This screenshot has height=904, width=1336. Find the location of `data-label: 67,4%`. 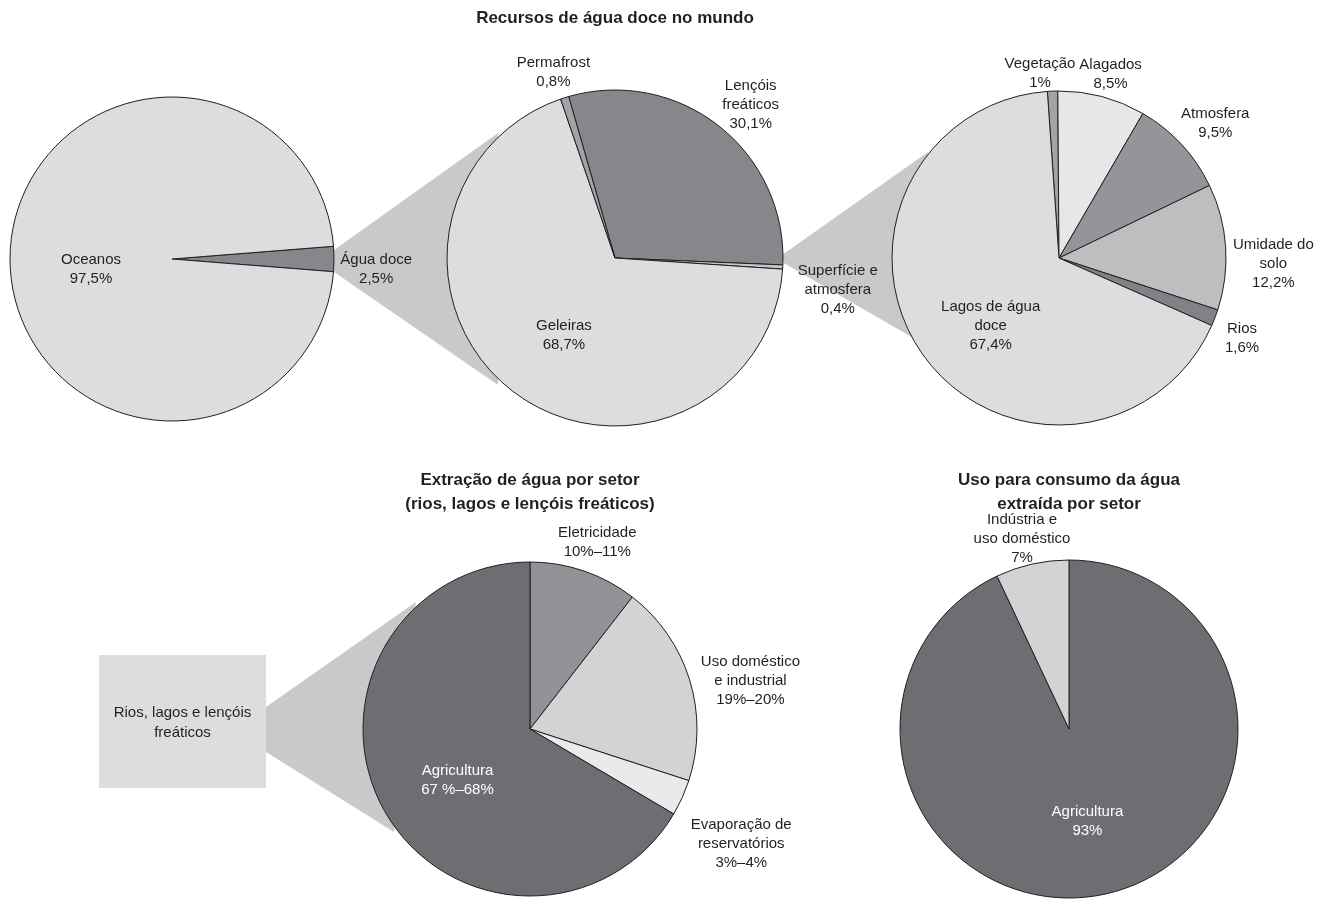

data-label: 67,4% is located at coordinates (990, 343).